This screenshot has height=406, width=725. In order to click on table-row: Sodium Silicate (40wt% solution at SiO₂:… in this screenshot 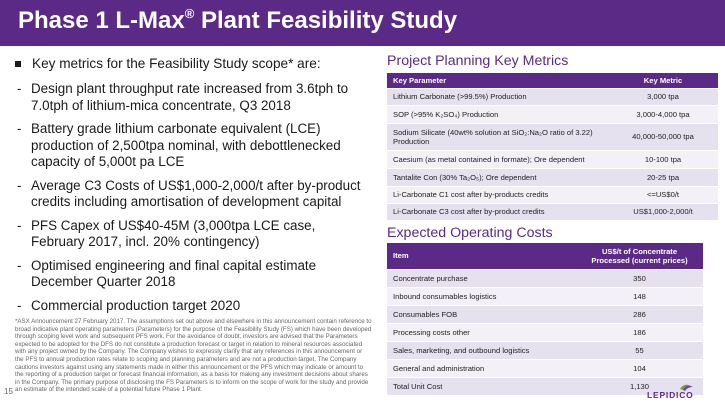, I will do `click(552, 136)`.